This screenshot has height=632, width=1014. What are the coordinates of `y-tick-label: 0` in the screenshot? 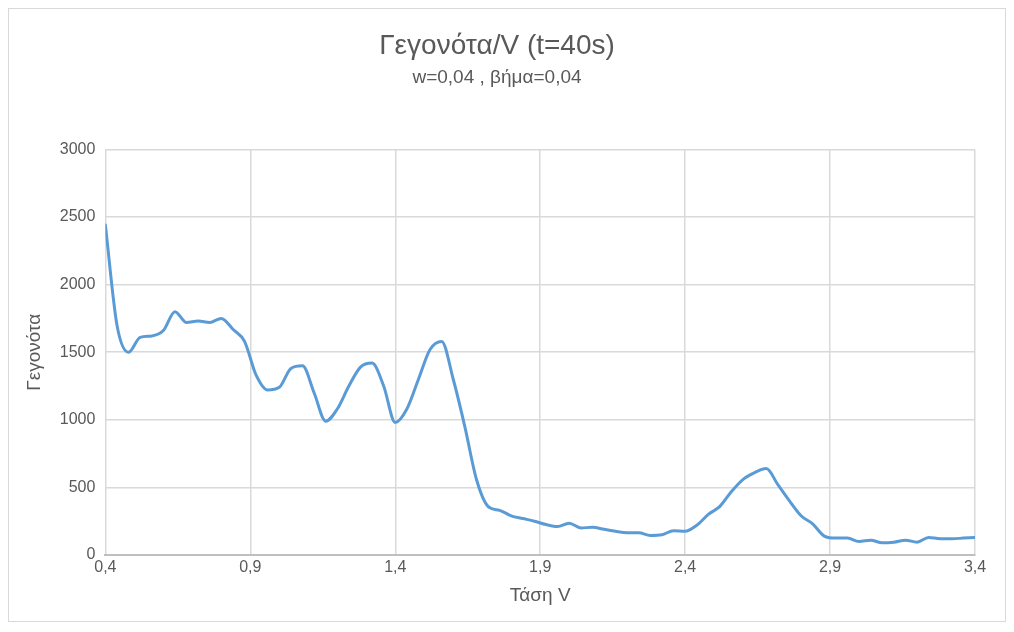 It's located at (91, 554).